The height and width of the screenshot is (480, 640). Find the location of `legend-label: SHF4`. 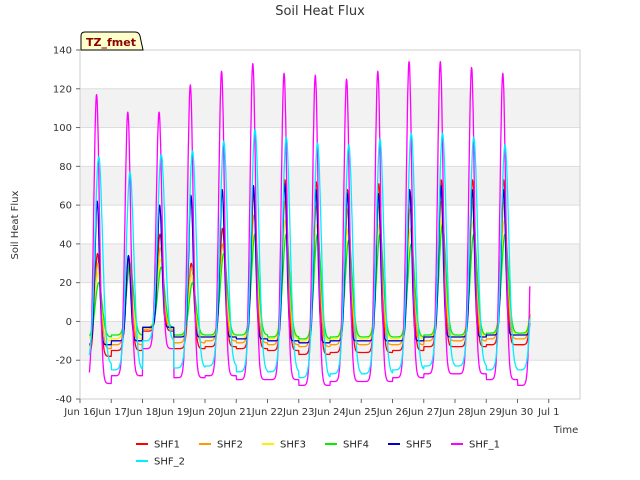

legend-label: SHF4 is located at coordinates (356, 445).